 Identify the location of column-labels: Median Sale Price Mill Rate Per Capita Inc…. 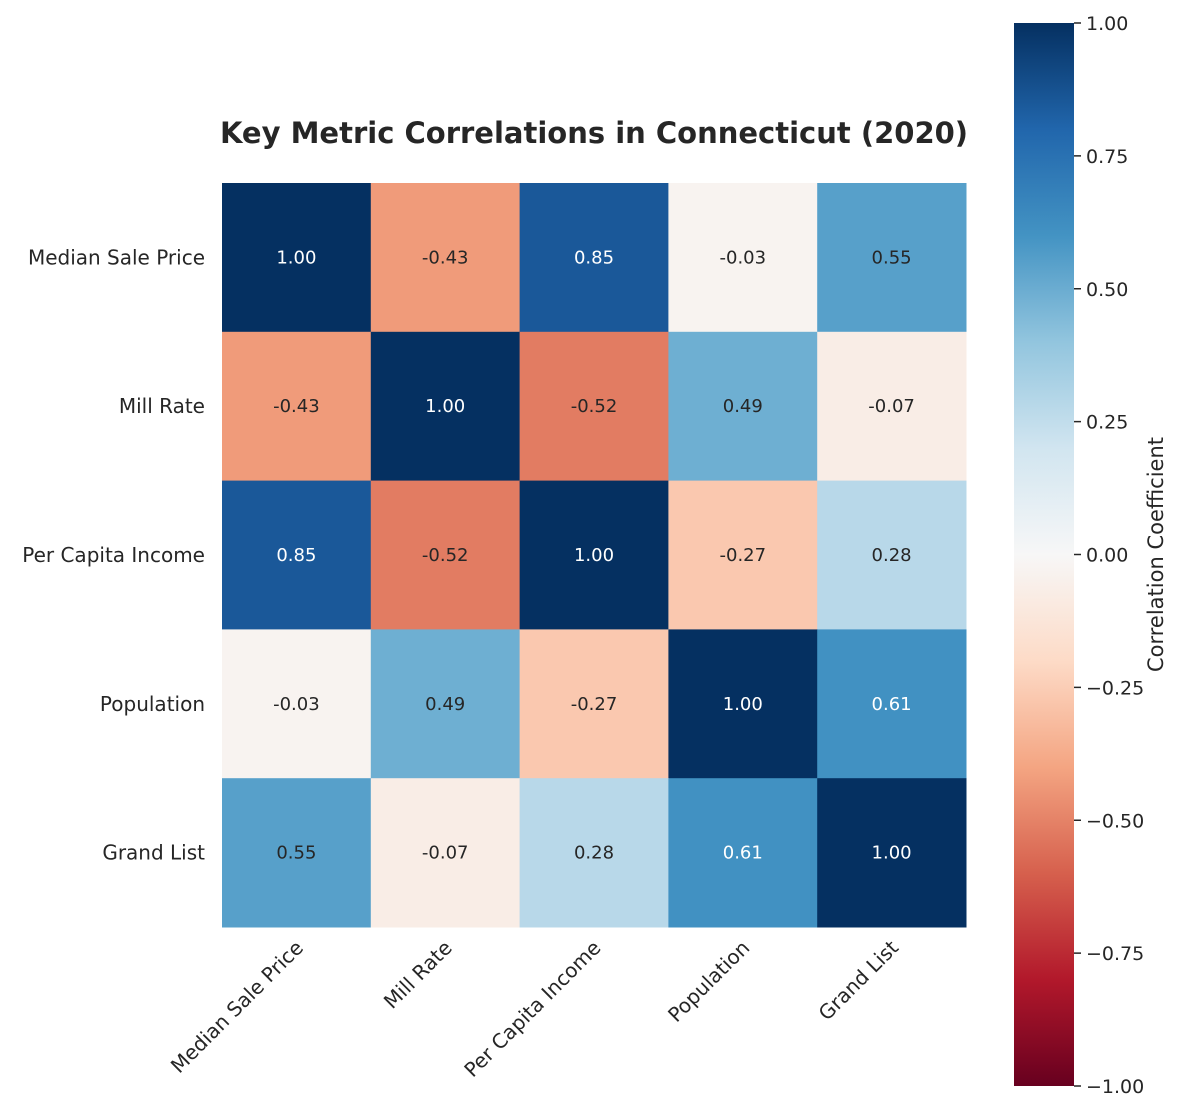
(534, 1008).